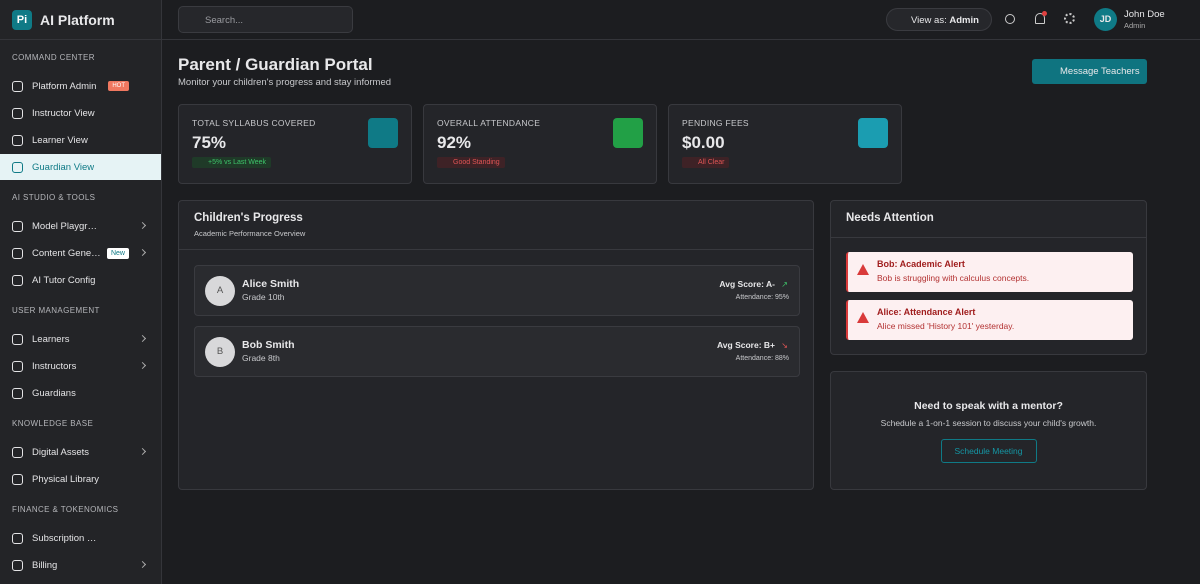  I want to click on stat-card: OVERALL ATTENDANCE 92% Good Standing, so click(540, 144).